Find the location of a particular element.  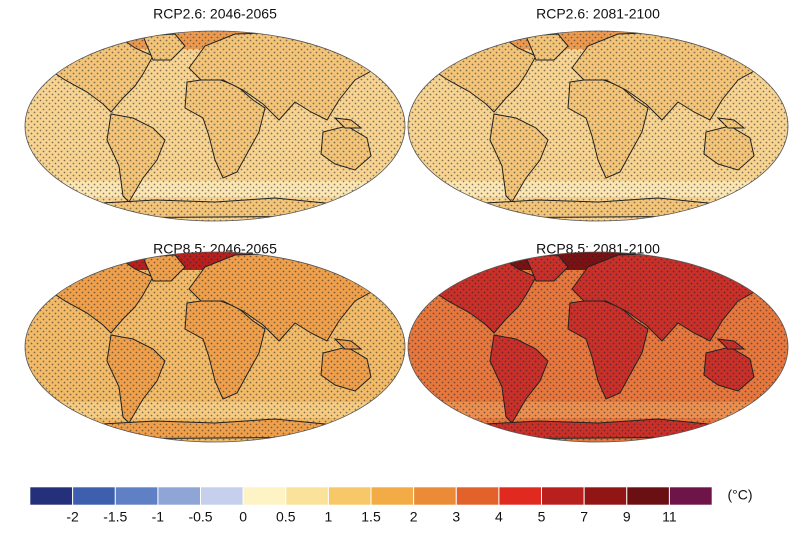

colorbar-tick-label: -1.5 is located at coordinates (115, 517).